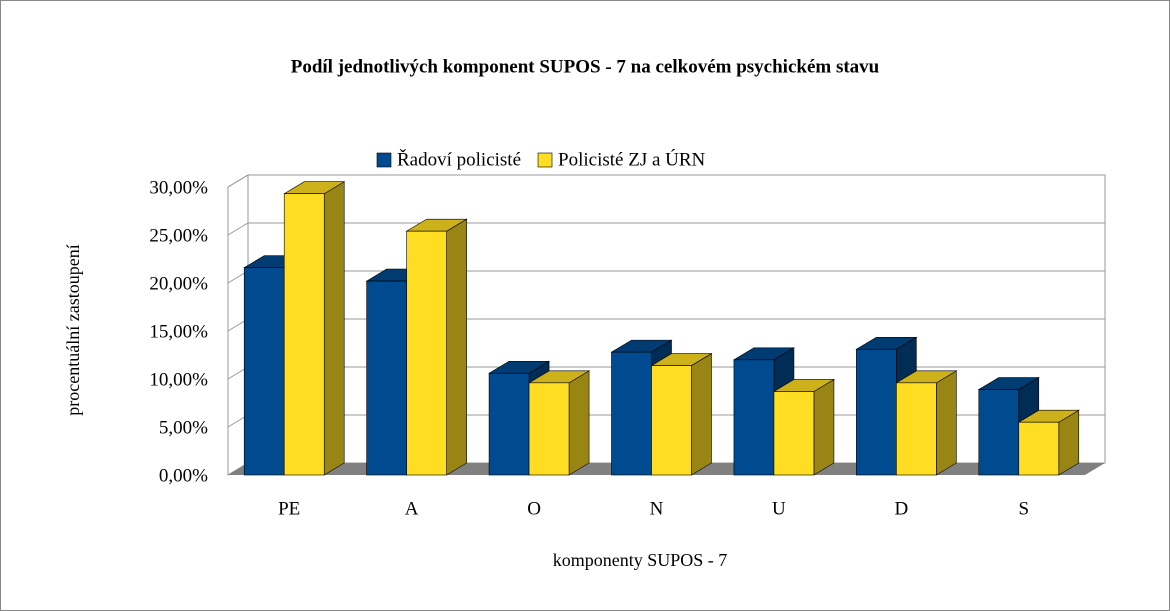 The width and height of the screenshot is (1170, 611). What do you see at coordinates (1023, 508) in the screenshot?
I see `x-tick-label: S` at bounding box center [1023, 508].